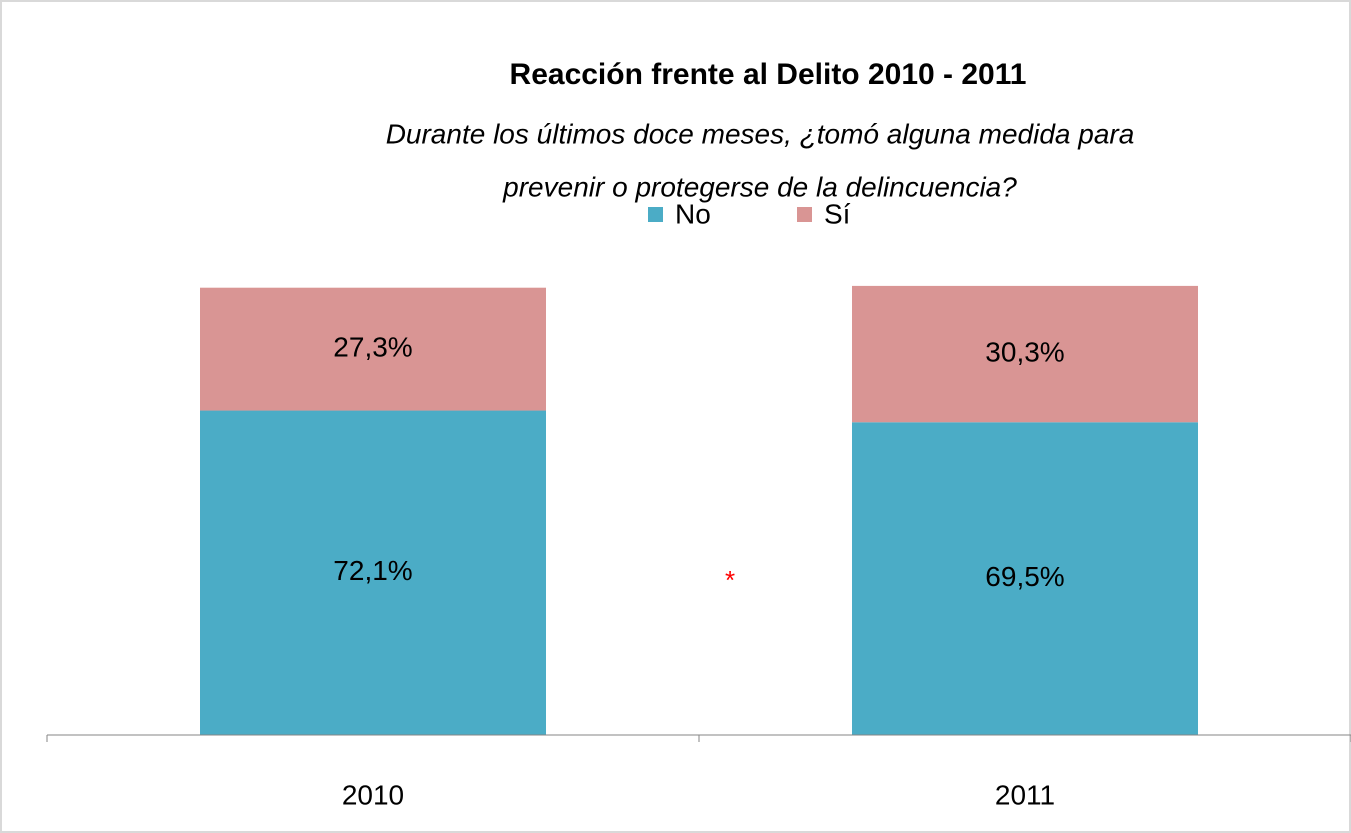 The image size is (1351, 833). What do you see at coordinates (693, 213) in the screenshot?
I see `legend-label: No` at bounding box center [693, 213].